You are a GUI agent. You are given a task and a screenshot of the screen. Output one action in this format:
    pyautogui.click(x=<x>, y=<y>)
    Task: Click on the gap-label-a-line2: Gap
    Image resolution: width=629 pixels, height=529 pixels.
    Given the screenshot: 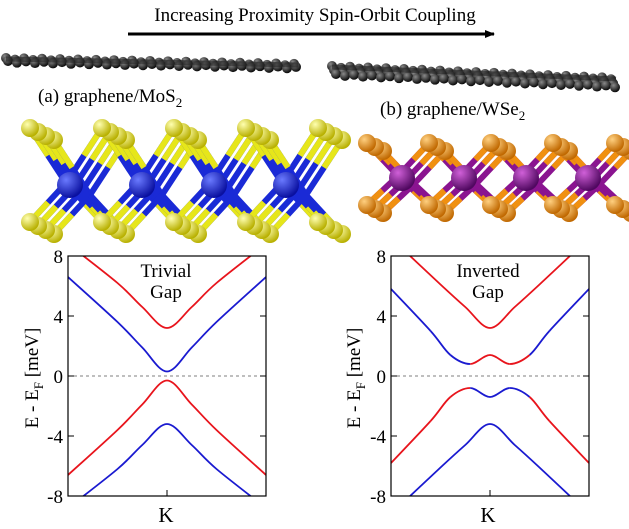 What is the action you would take?
    pyautogui.click(x=166, y=292)
    